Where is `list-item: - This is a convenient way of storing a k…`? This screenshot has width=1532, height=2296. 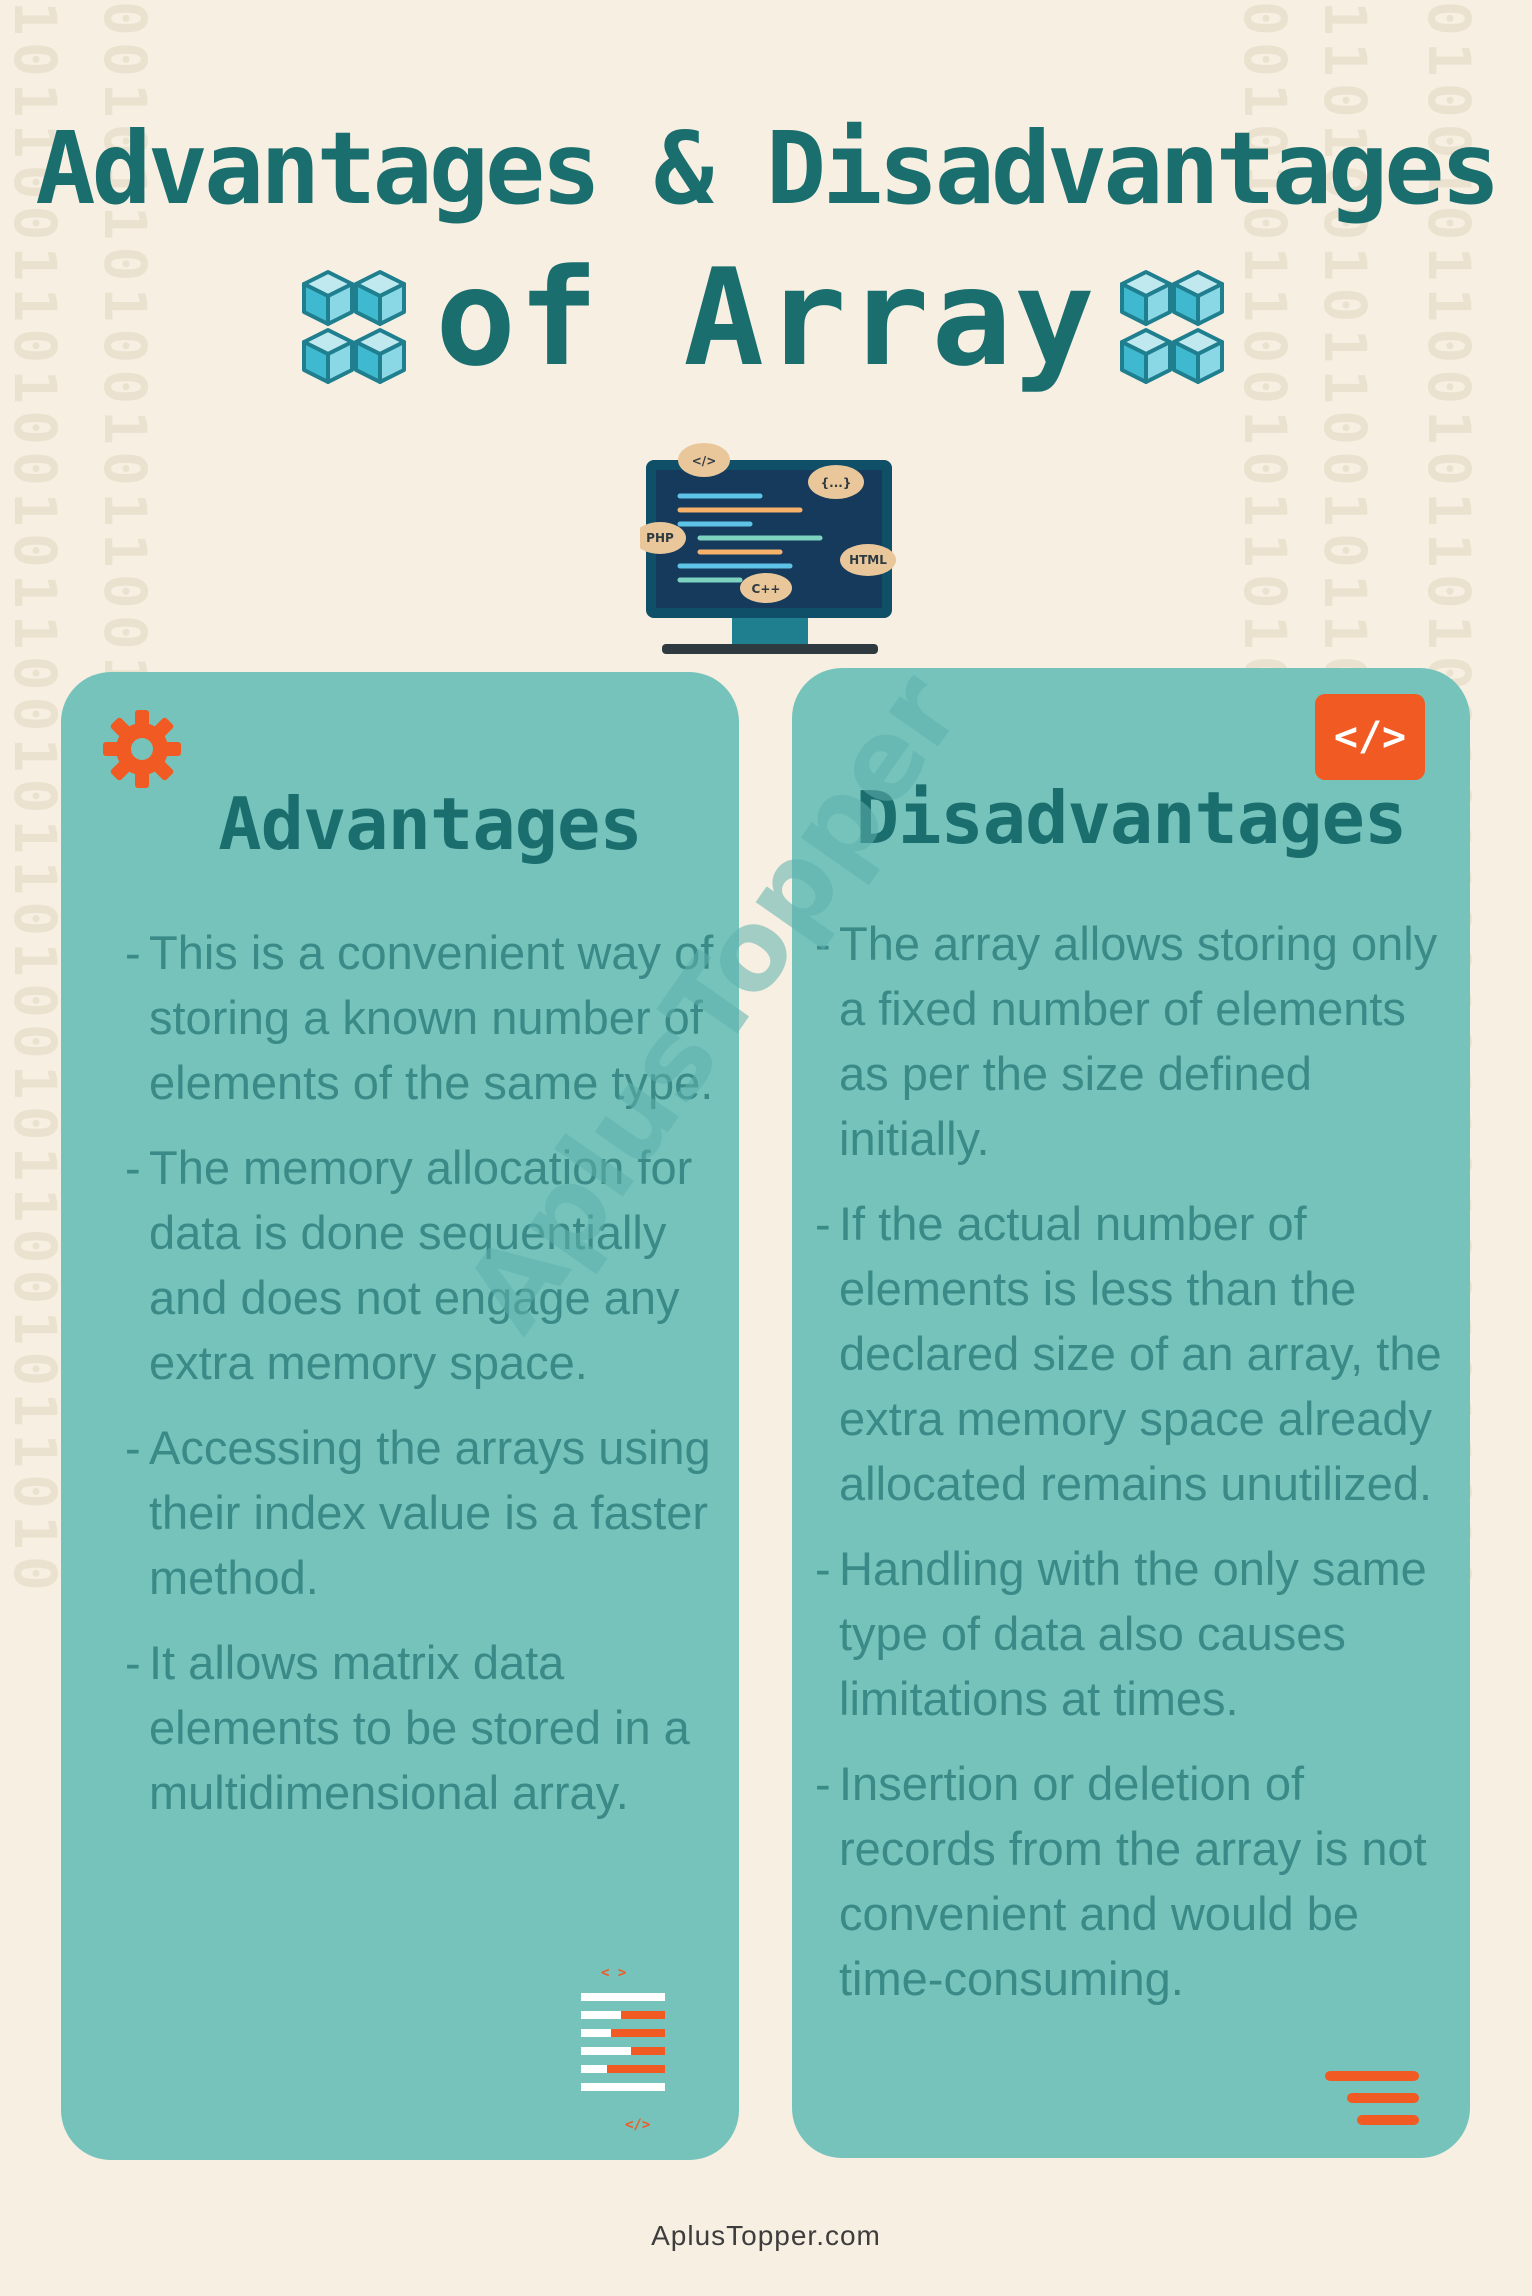 list-item: - This is a convenient way of storing a k… is located at coordinates (419, 1017).